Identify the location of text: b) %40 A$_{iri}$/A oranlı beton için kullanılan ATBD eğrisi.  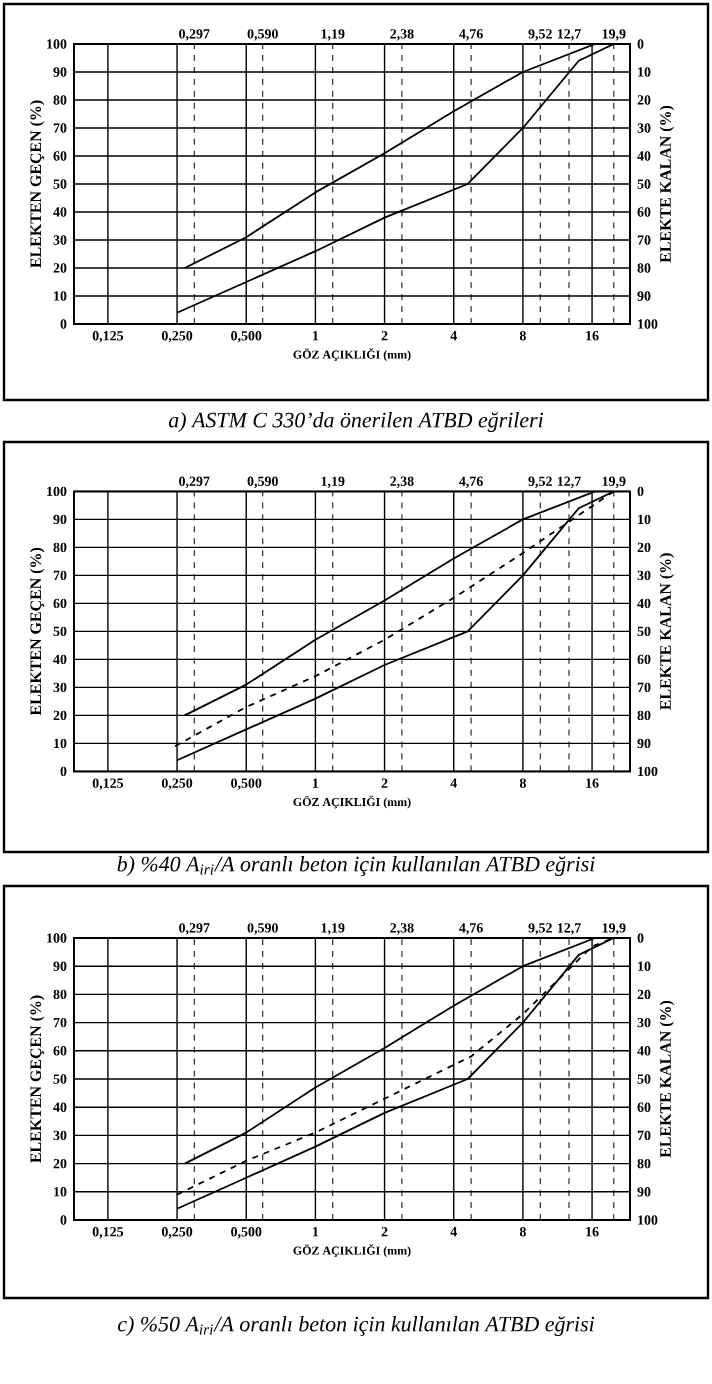
(356, 866).